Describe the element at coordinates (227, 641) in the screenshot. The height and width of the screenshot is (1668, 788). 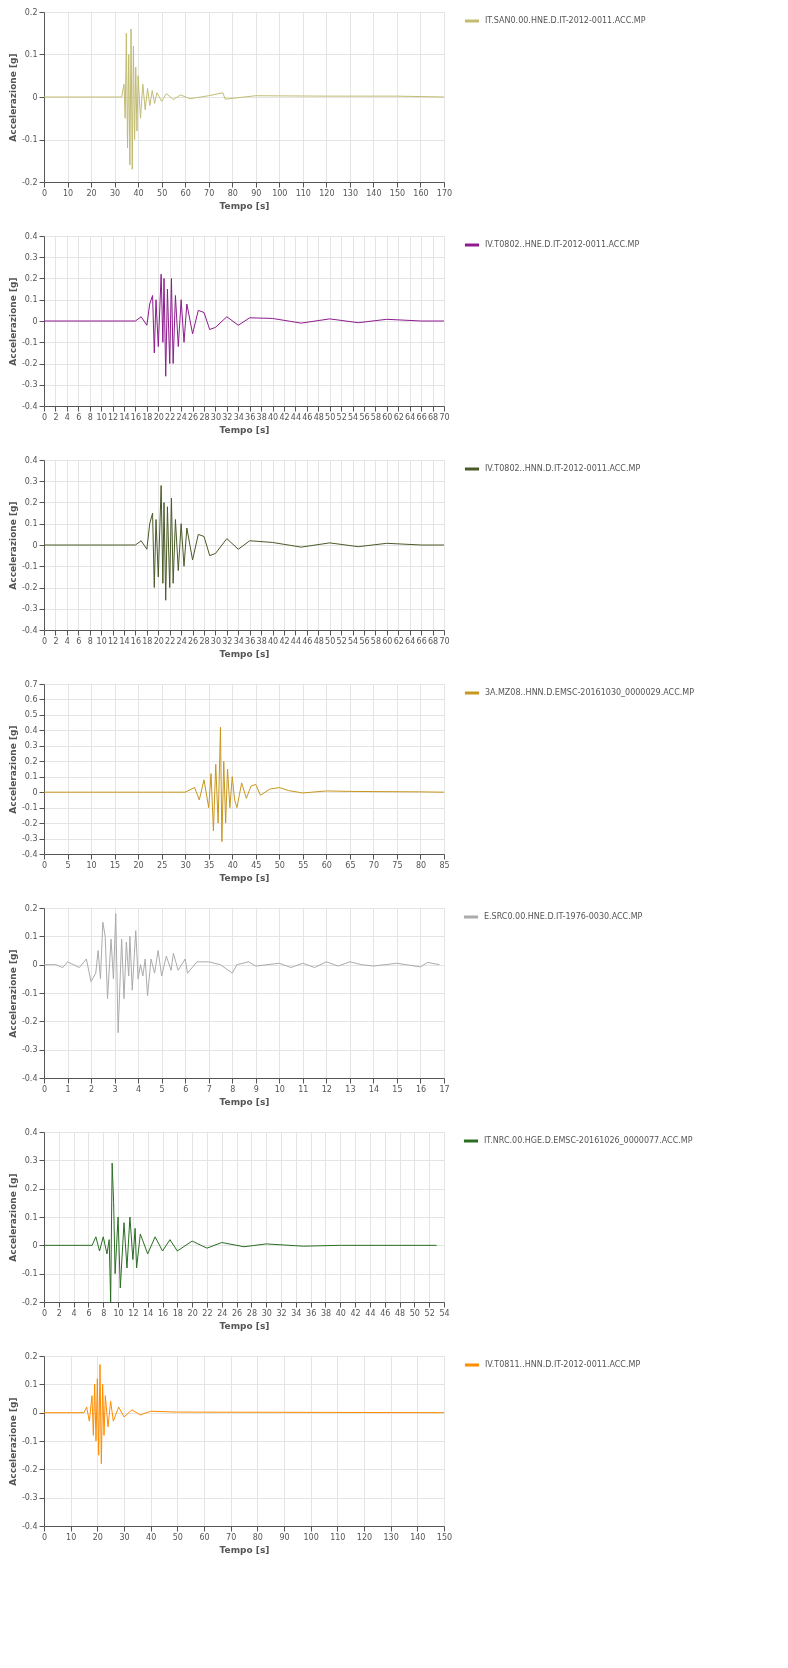
I see `x-tick-label: 32` at that location.